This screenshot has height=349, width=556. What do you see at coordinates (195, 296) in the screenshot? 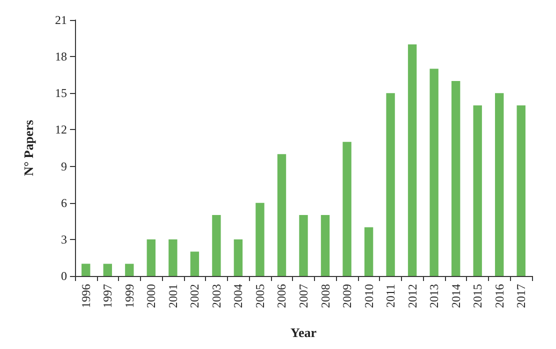
I see `x-tick-label: 2002` at bounding box center [195, 296].